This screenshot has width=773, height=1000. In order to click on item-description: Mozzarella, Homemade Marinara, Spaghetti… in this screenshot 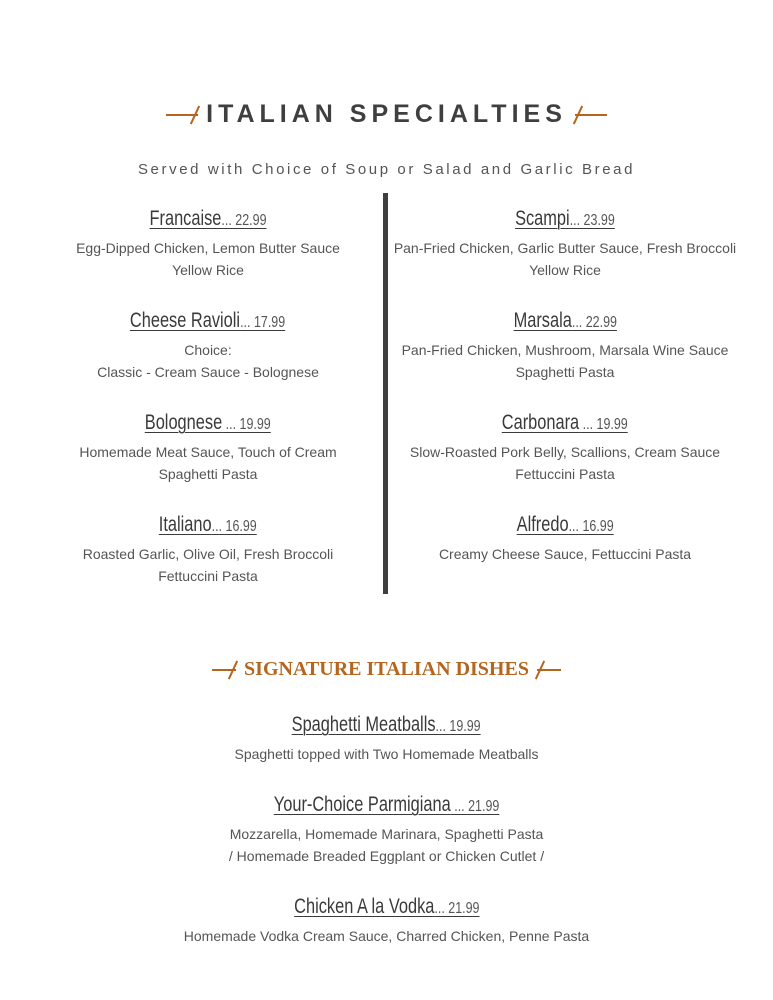, I will do `click(386, 845)`.